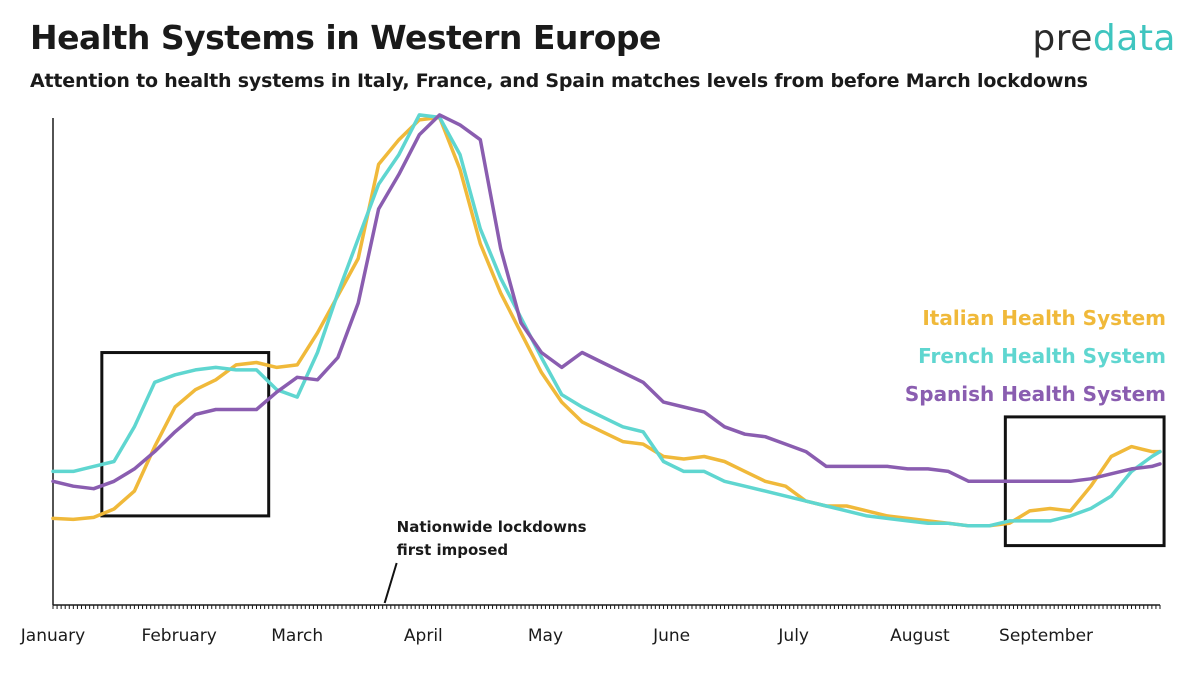  What do you see at coordinates (1042, 356) in the screenshot?
I see `legend-item: French Health System` at bounding box center [1042, 356].